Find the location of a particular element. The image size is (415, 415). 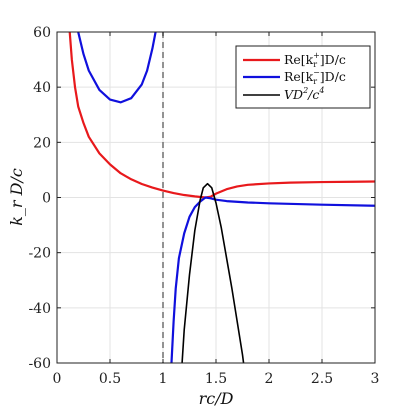

x-tick-label-1: 0.5 is located at coordinates (110, 379).